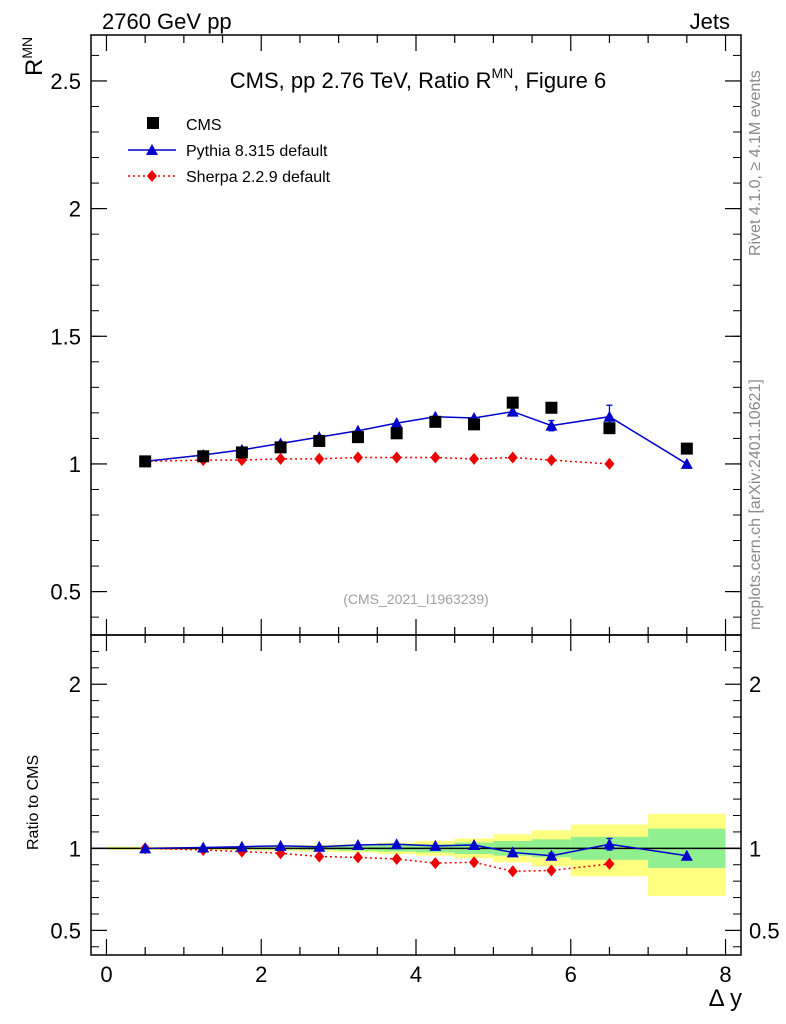  I want to click on main-ytick-label: 0.5, so click(65, 592).